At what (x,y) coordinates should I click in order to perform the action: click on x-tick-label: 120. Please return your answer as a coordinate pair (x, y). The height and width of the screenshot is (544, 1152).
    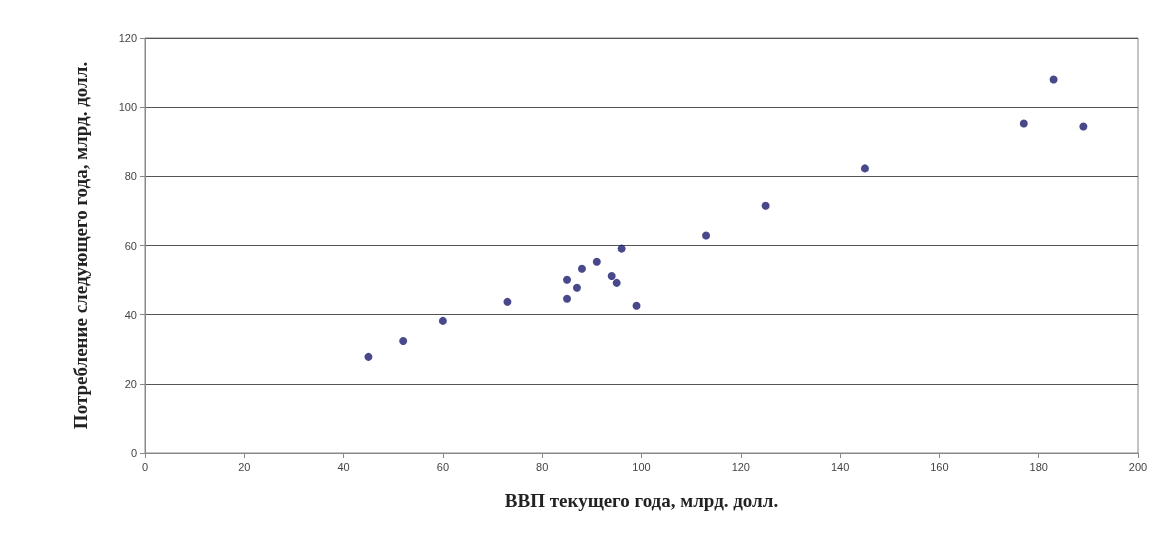
    Looking at the image, I should click on (740, 466).